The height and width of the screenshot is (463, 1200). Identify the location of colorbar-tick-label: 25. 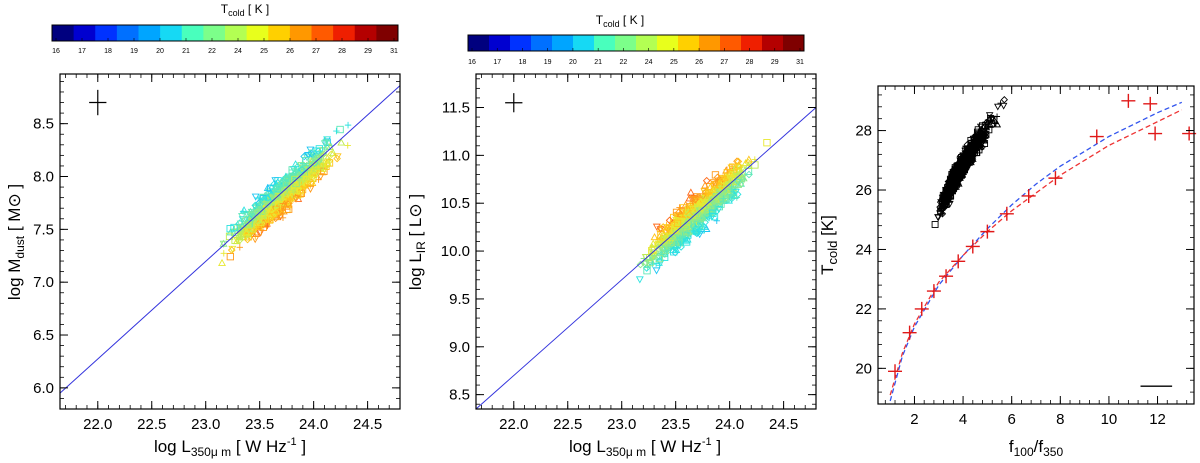
(264, 51).